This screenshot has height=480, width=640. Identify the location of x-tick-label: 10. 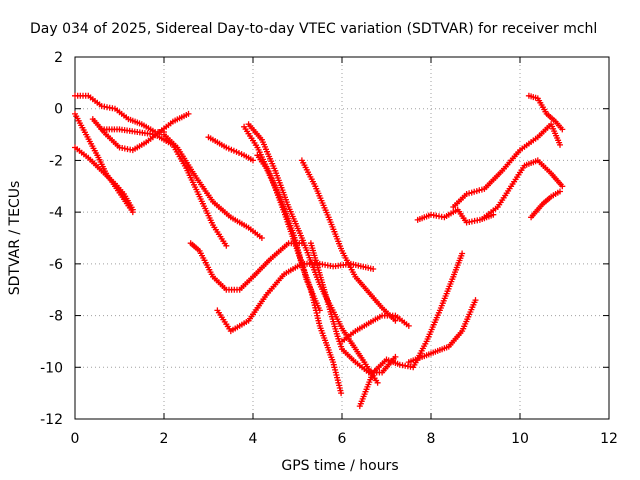
(520, 439).